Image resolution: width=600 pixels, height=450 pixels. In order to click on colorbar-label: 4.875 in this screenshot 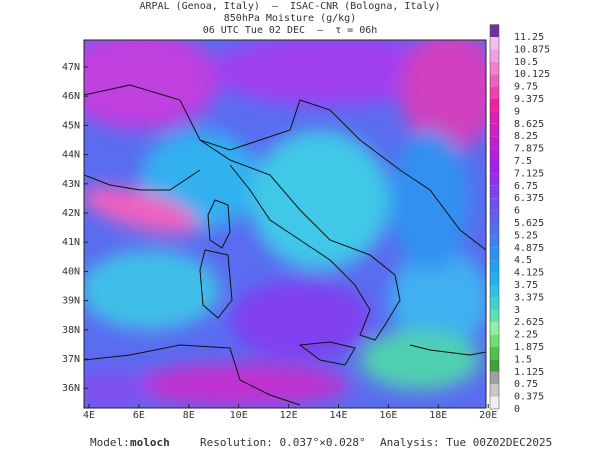, I will do `click(529, 248)`.